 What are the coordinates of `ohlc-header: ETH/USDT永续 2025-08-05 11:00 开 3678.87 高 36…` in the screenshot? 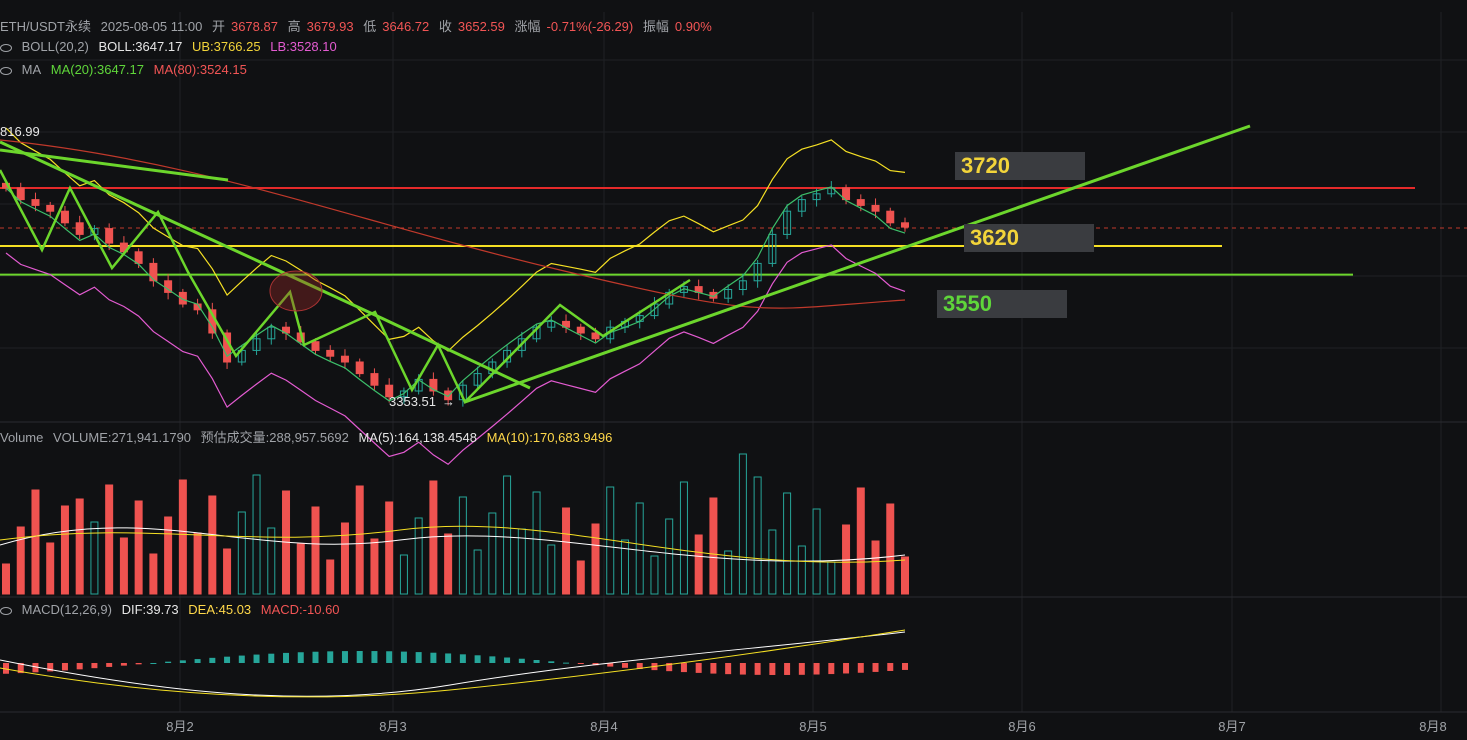 It's located at (359, 25).